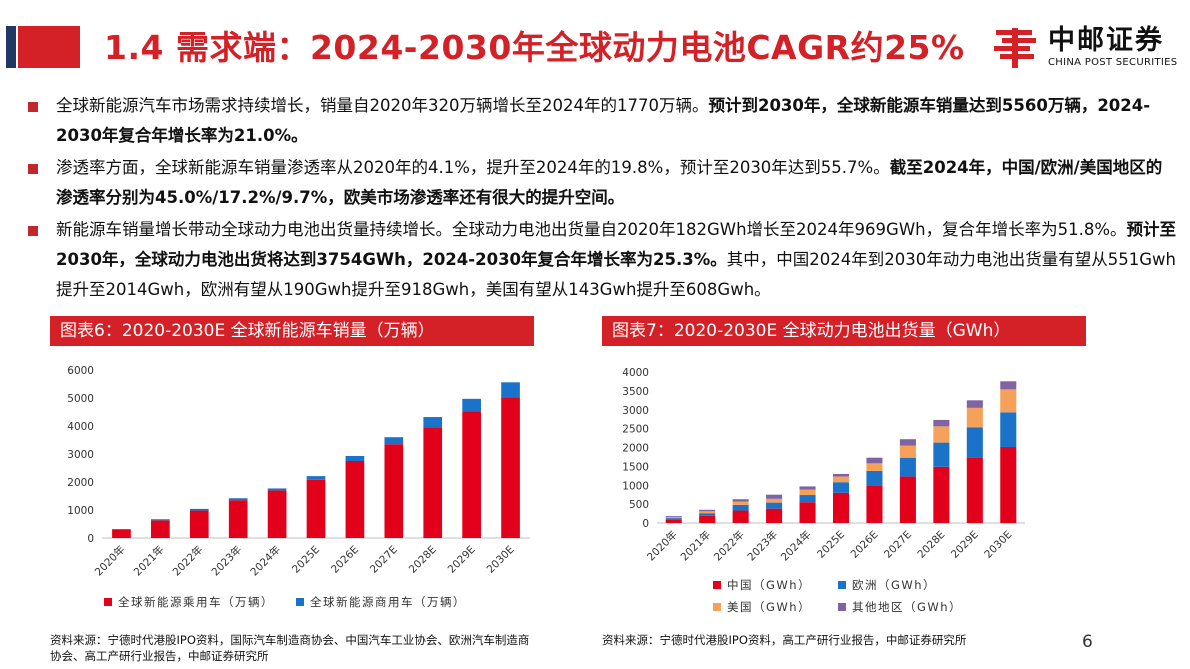 This screenshot has width=1190, height=669. I want to click on header-accent-bar, so click(11, 47).